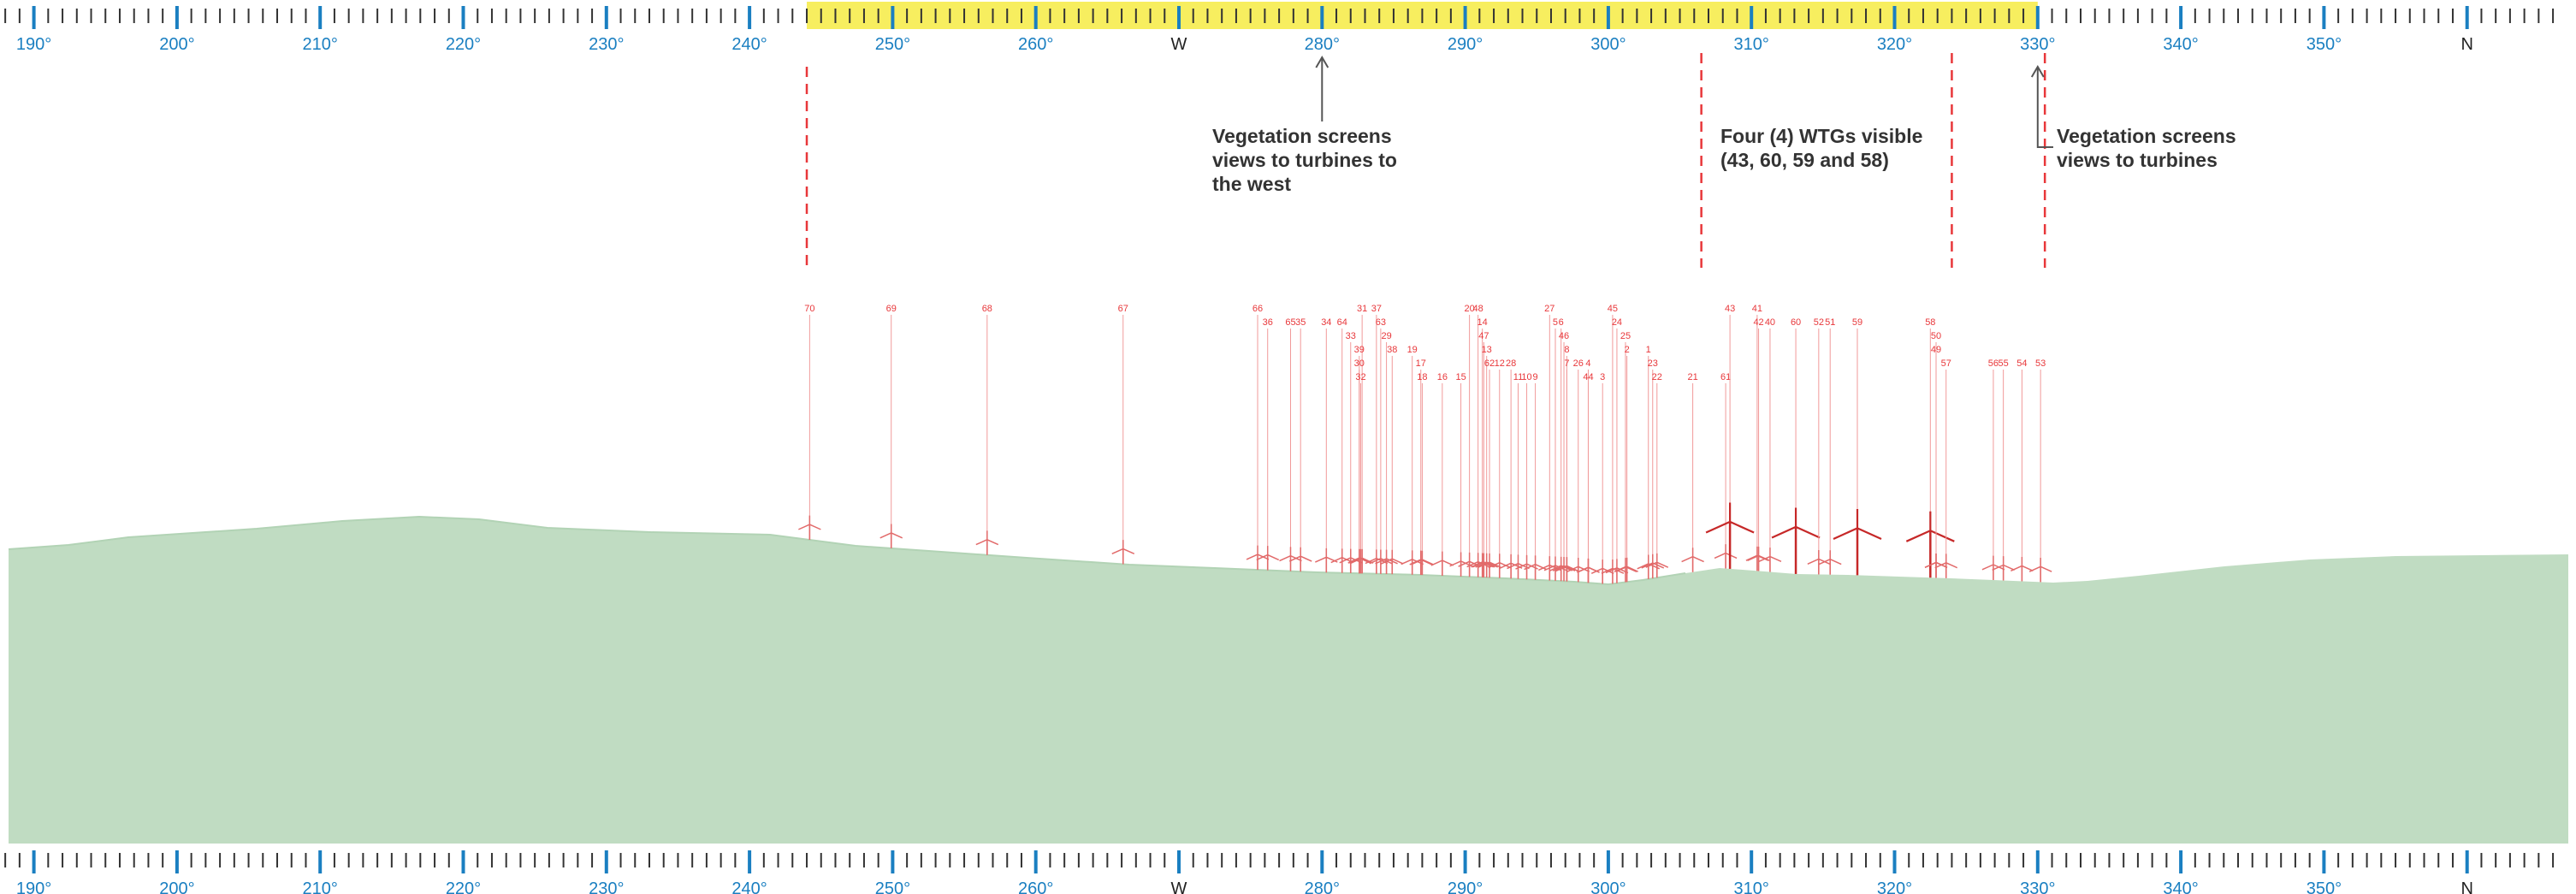  I want to click on turbine-5: 5, so click(1555, 449).